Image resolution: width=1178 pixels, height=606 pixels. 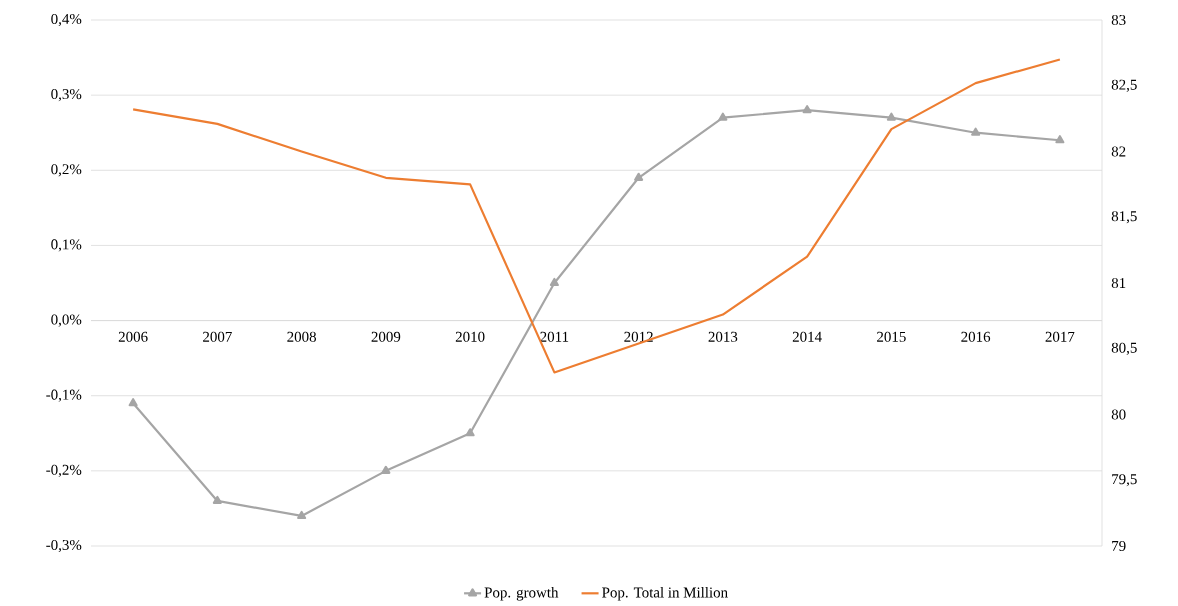 I want to click on y2-tick-label: 82, so click(x=1118, y=151).